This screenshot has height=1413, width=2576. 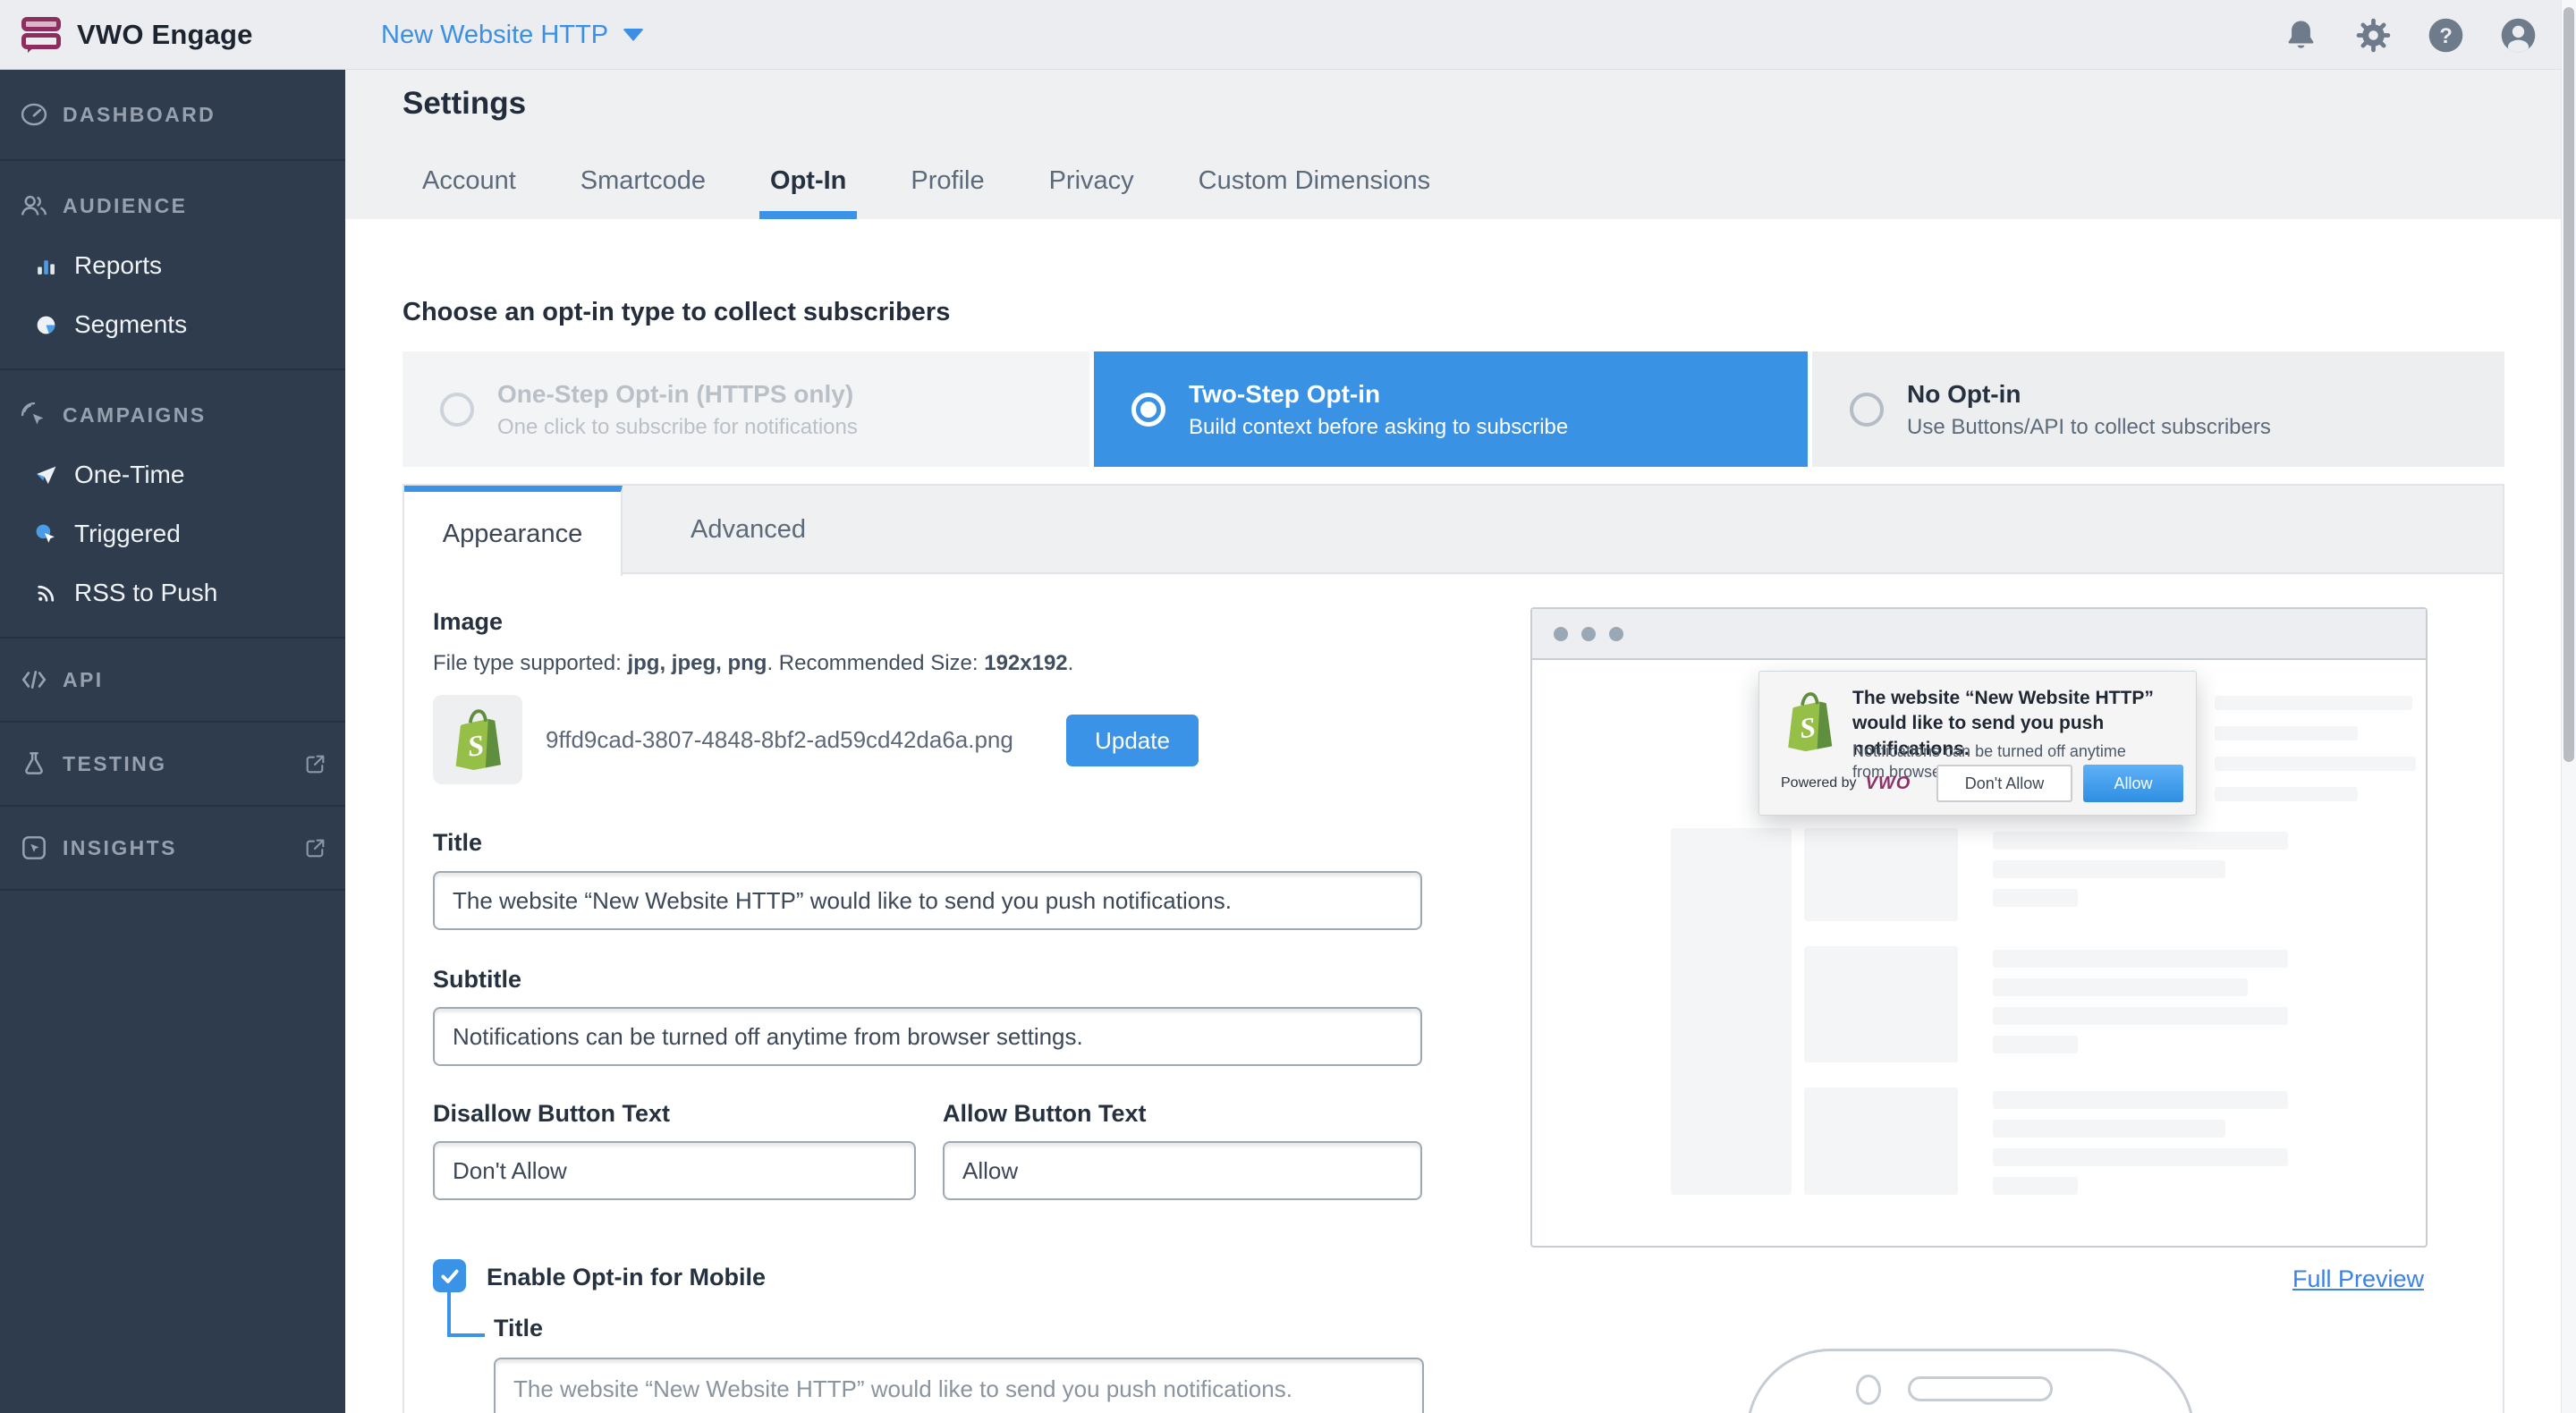 I want to click on mobile-title-input, so click(x=959, y=1385).